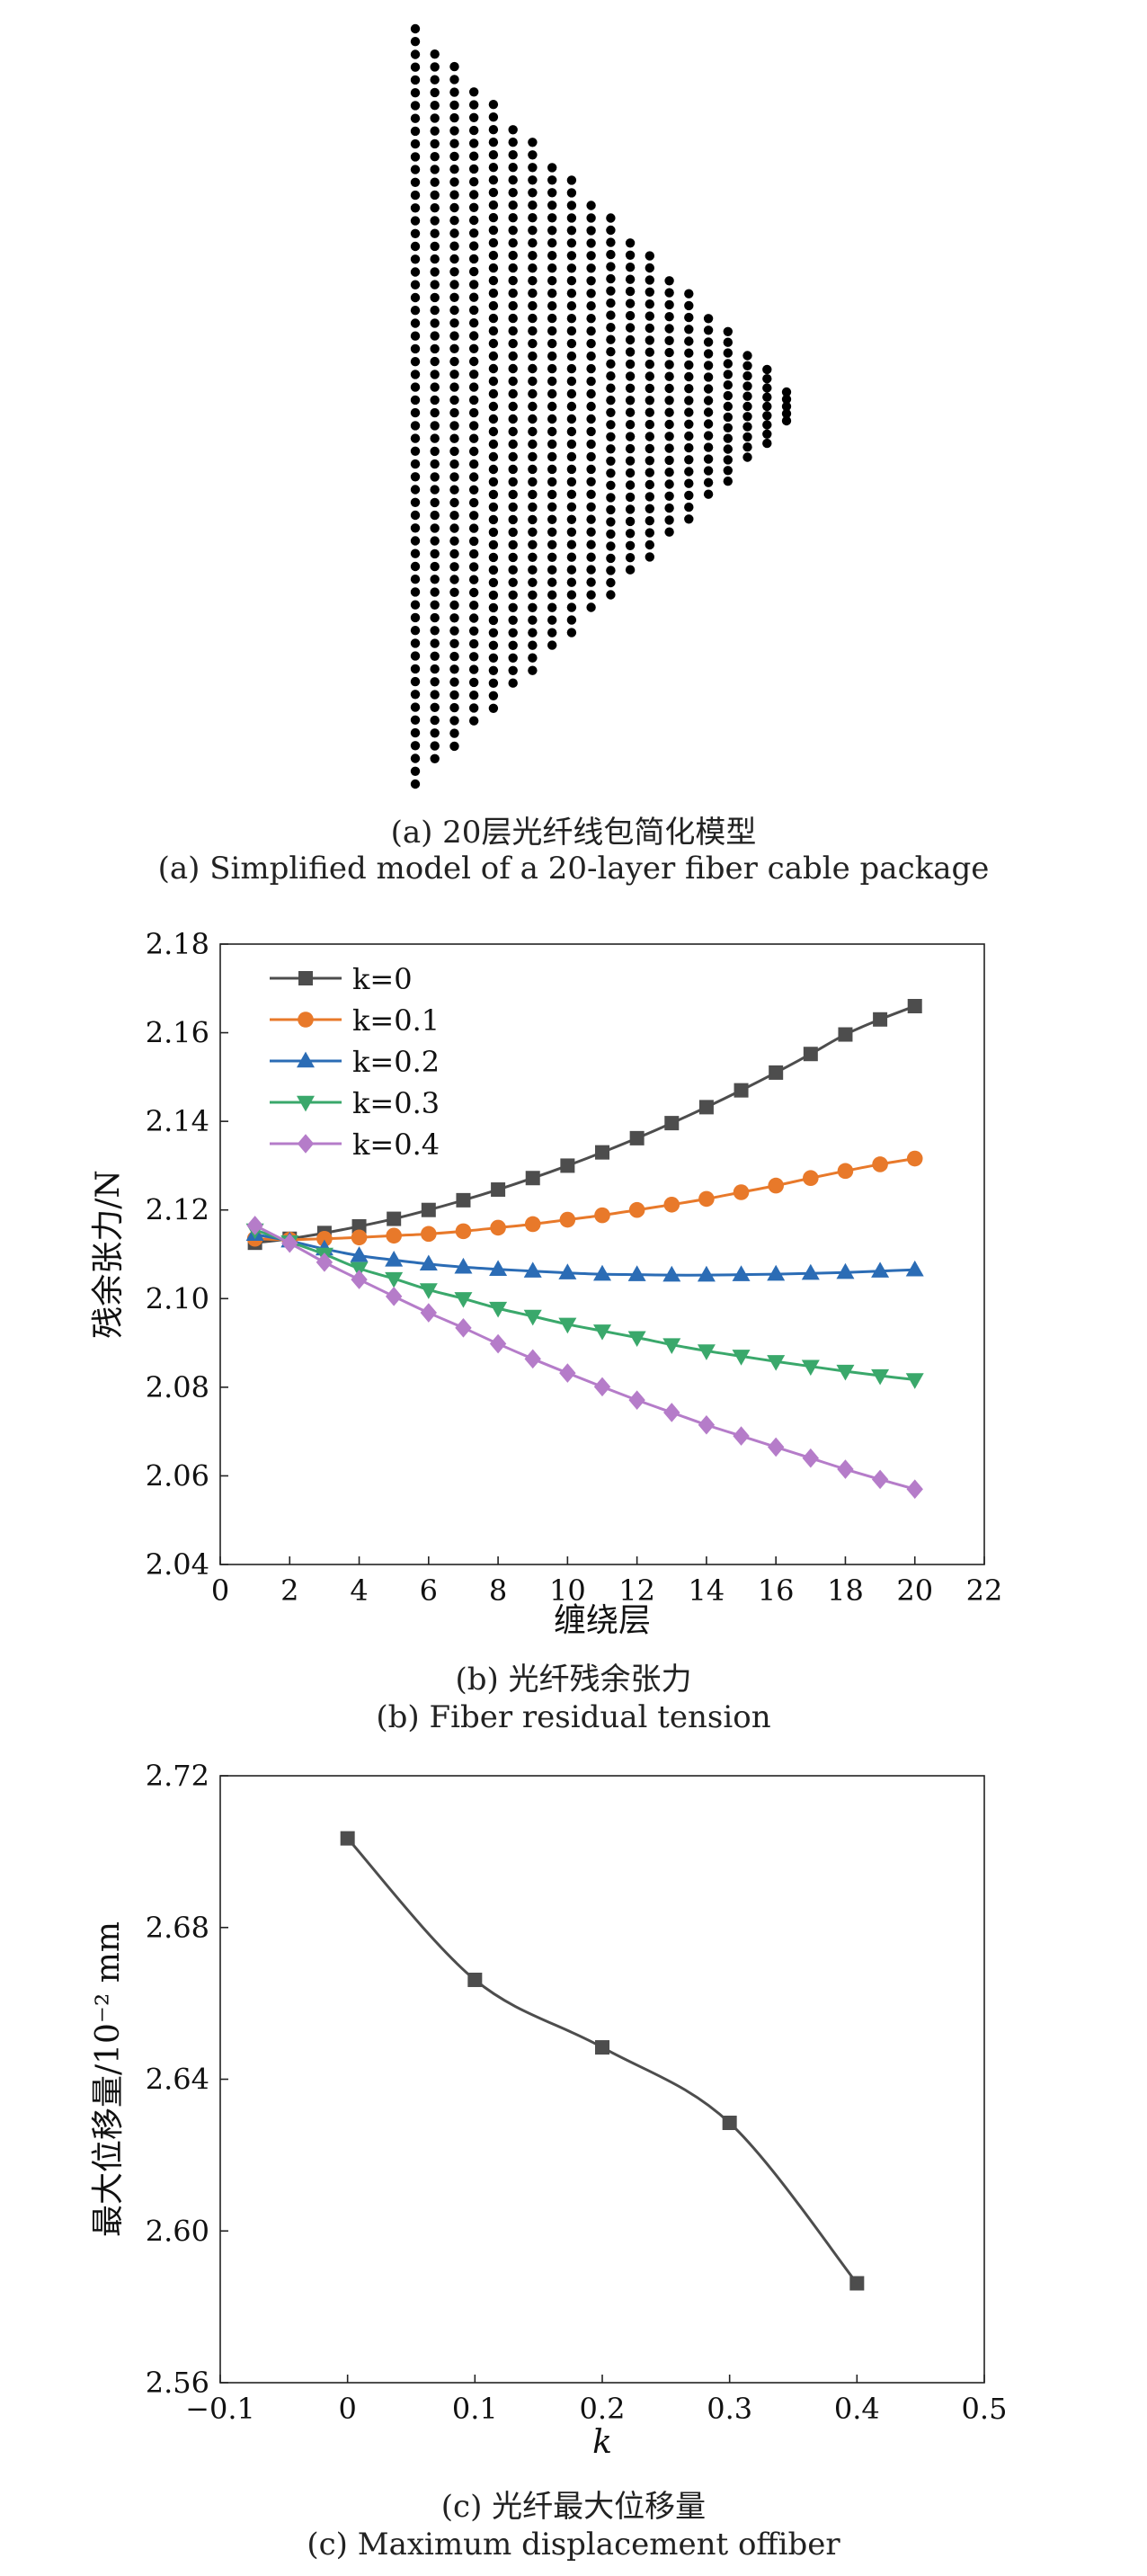 This screenshot has width=1147, height=2576. Describe the element at coordinates (573, 833) in the screenshot. I see `panel-a-caption-cn: (a) 20层光纤线包简化模型` at that location.